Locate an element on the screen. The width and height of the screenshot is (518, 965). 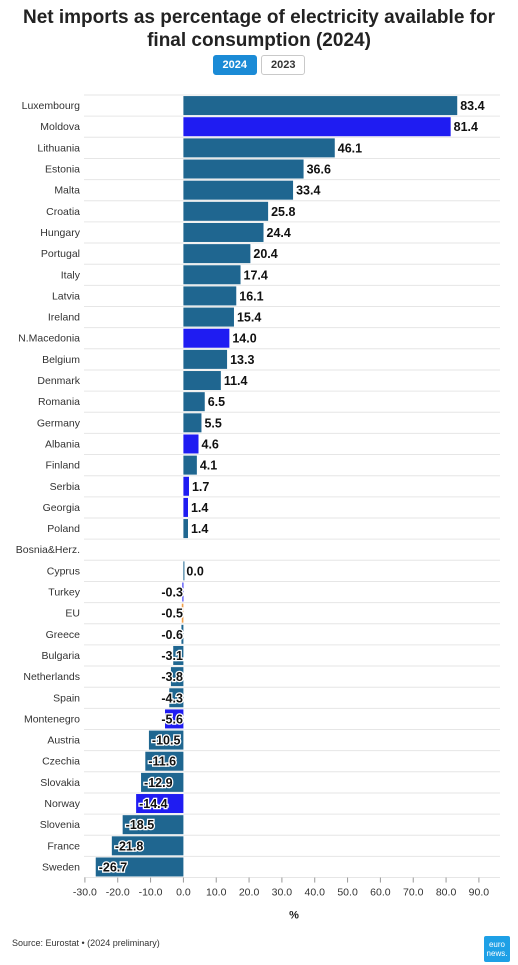
value-label: -3.8 is located at coordinates (172, 677).